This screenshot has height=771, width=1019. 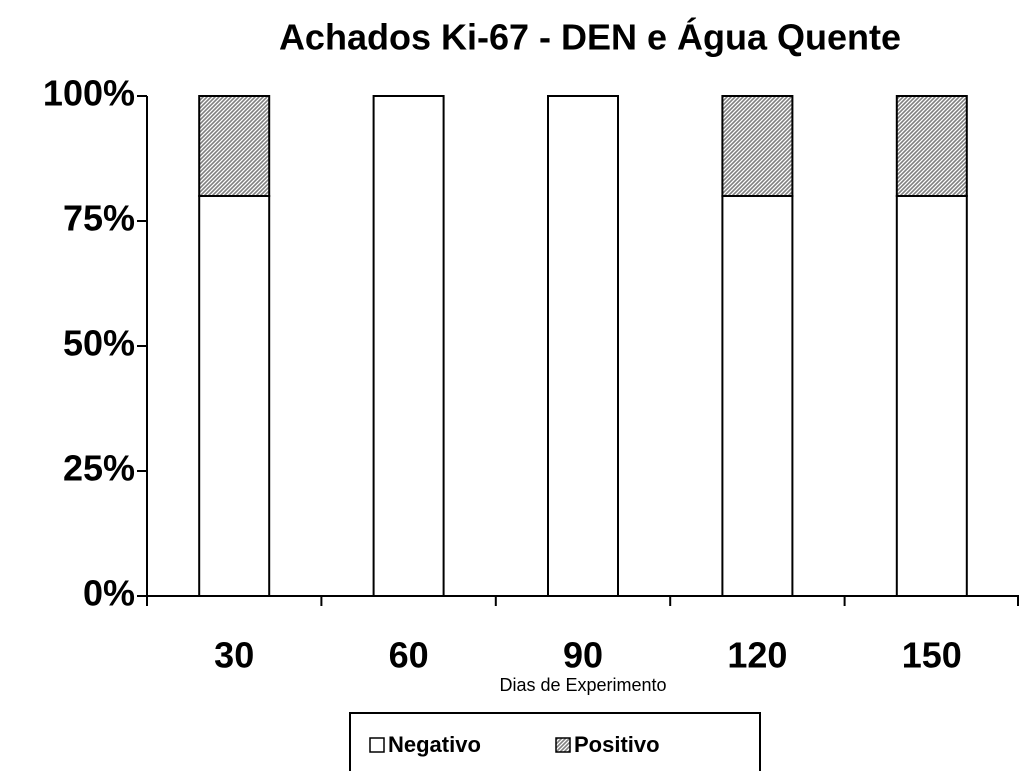 I want to click on y-tick-label: 100%, so click(x=89, y=93).